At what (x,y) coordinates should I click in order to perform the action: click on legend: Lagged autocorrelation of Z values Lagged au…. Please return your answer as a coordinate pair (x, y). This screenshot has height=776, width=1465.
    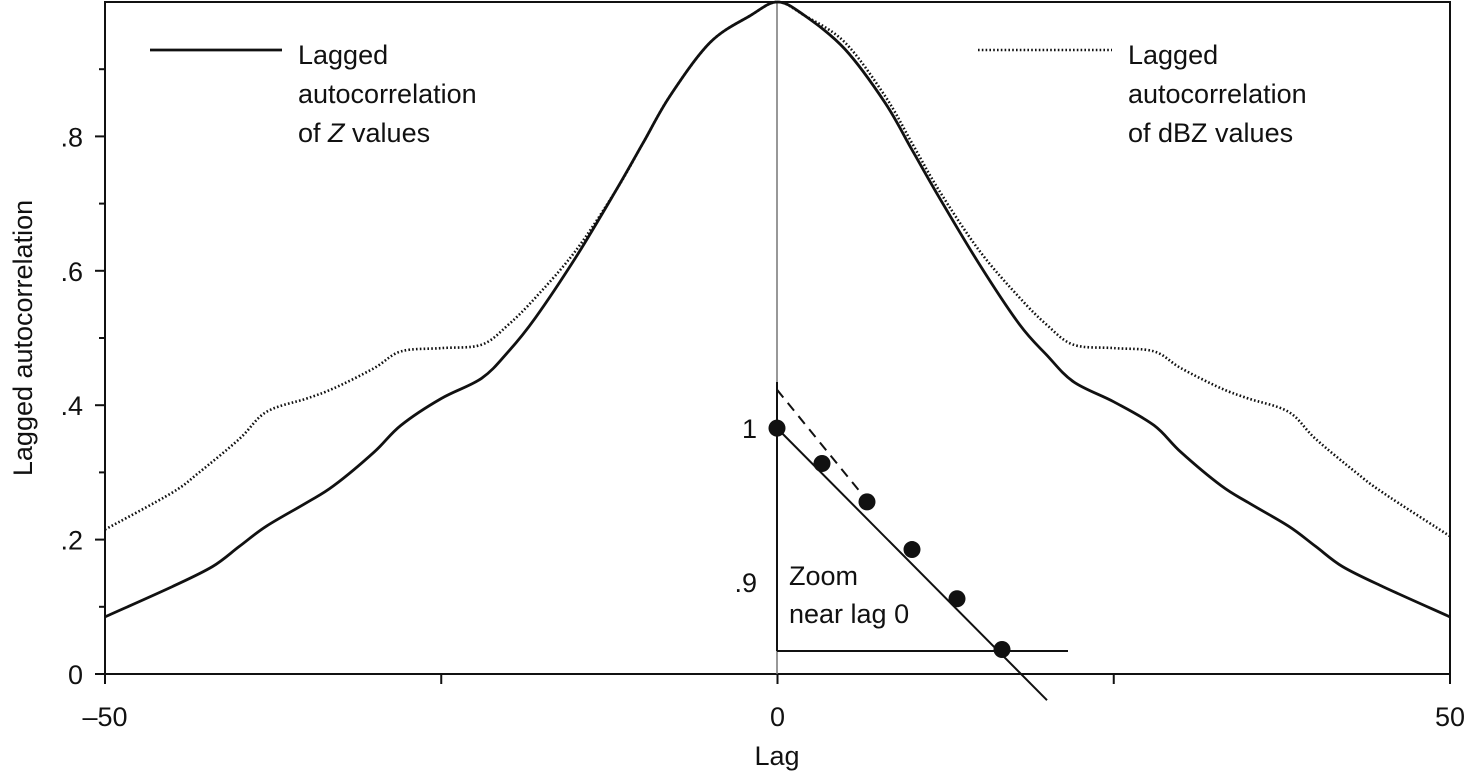
    Looking at the image, I should click on (728, 94).